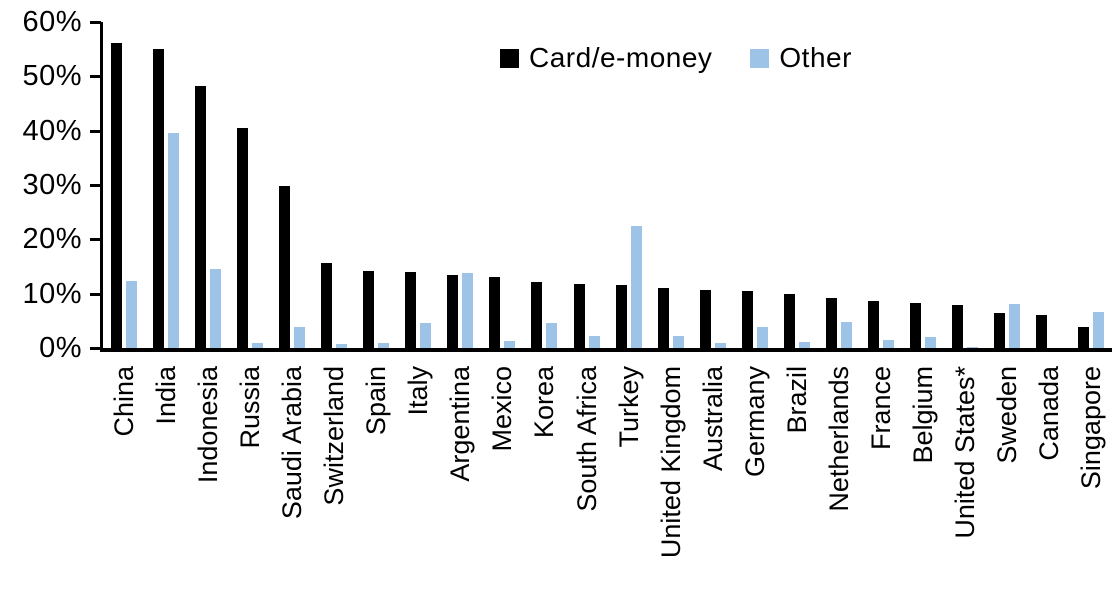 The image size is (1112, 594). Describe the element at coordinates (510, 344) in the screenshot. I see `bar-other-mexico` at that location.